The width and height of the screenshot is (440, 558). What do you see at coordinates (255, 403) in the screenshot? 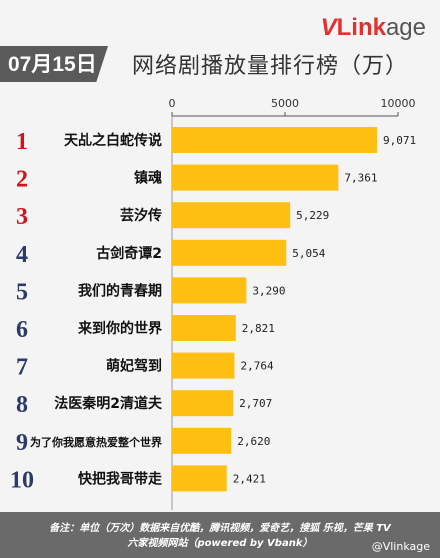
I see `value-label: 2,707` at bounding box center [255, 403].